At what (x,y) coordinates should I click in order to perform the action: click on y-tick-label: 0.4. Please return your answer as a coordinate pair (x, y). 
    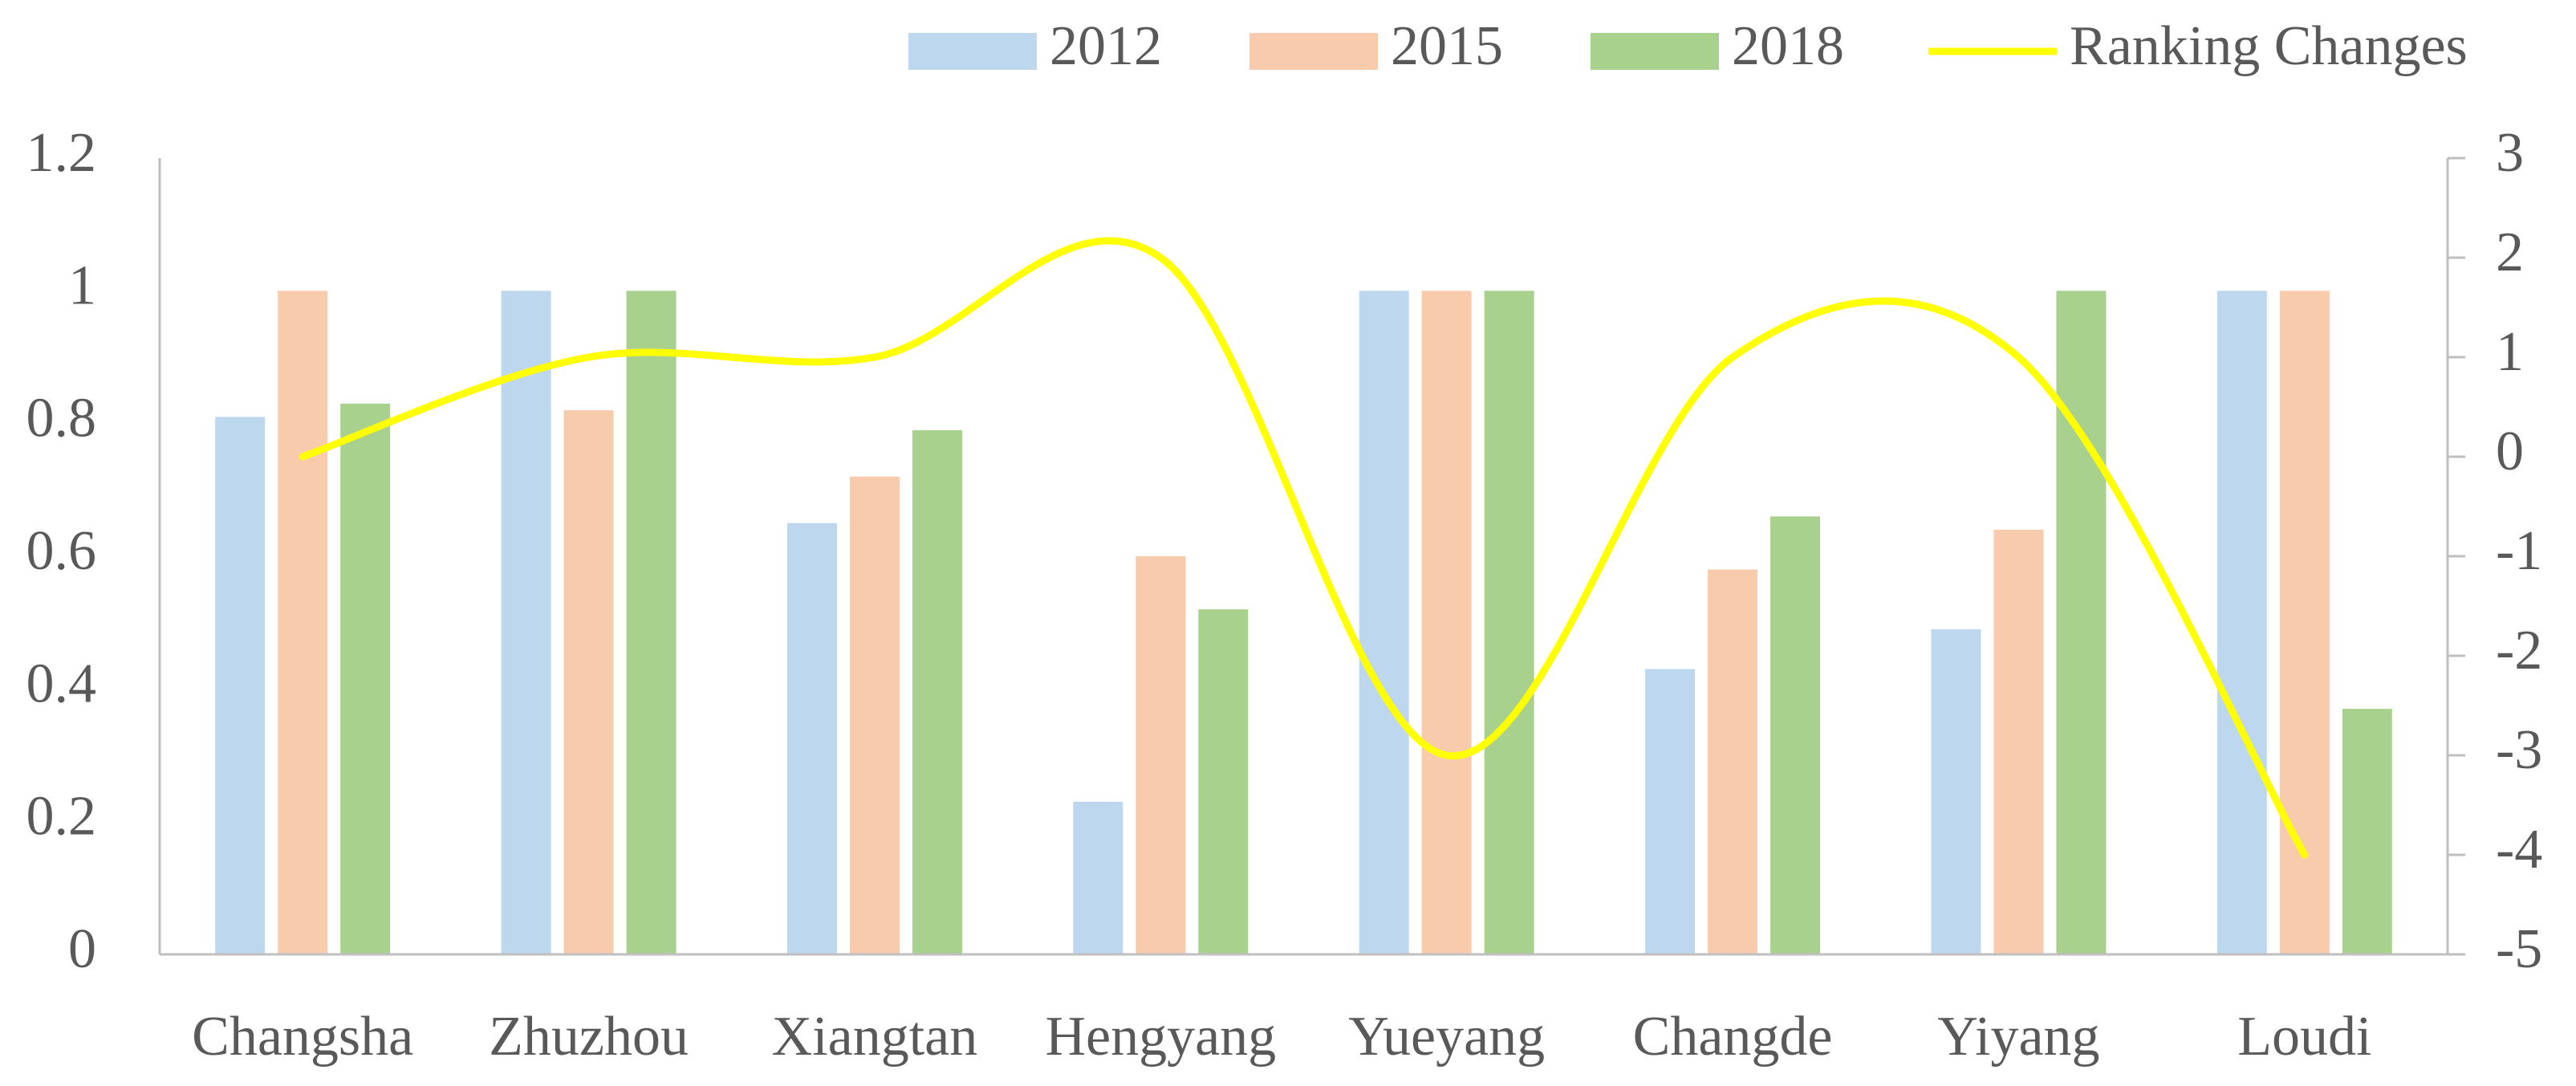
    Looking at the image, I should click on (61, 683).